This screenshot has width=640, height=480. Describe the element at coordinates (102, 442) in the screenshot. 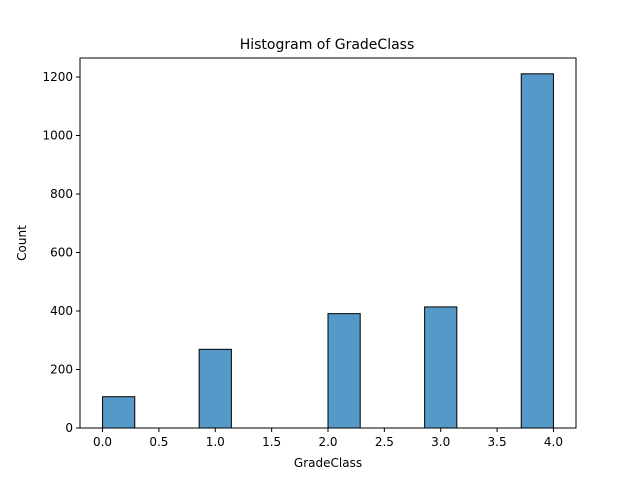

I see `x-tick-label: 0.0` at that location.